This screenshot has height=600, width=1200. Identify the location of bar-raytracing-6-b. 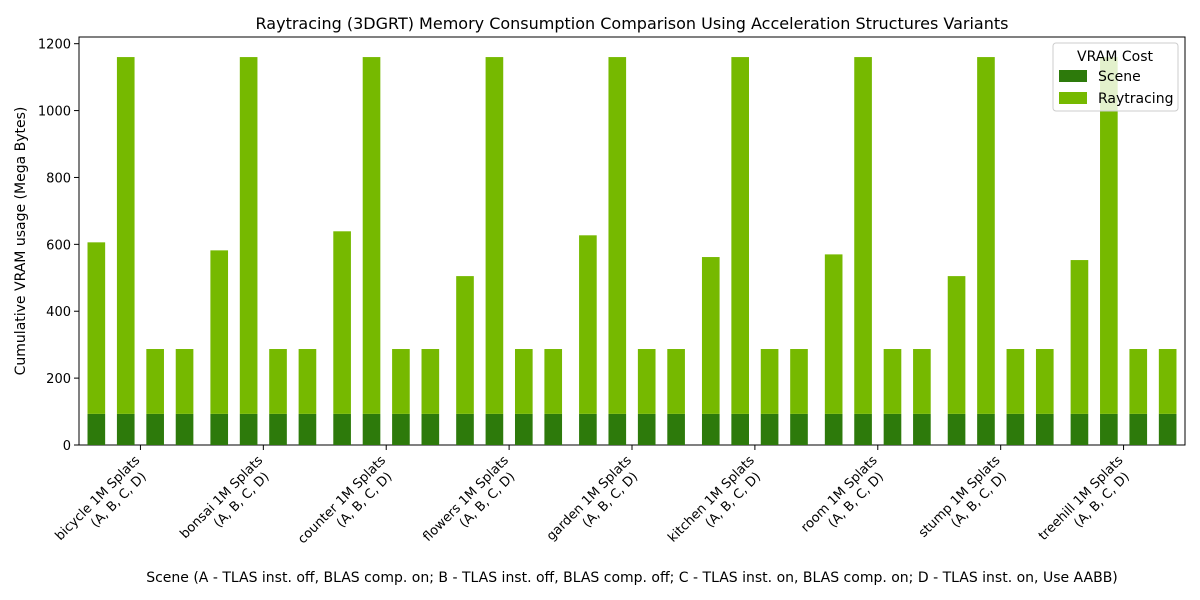
(863, 235).